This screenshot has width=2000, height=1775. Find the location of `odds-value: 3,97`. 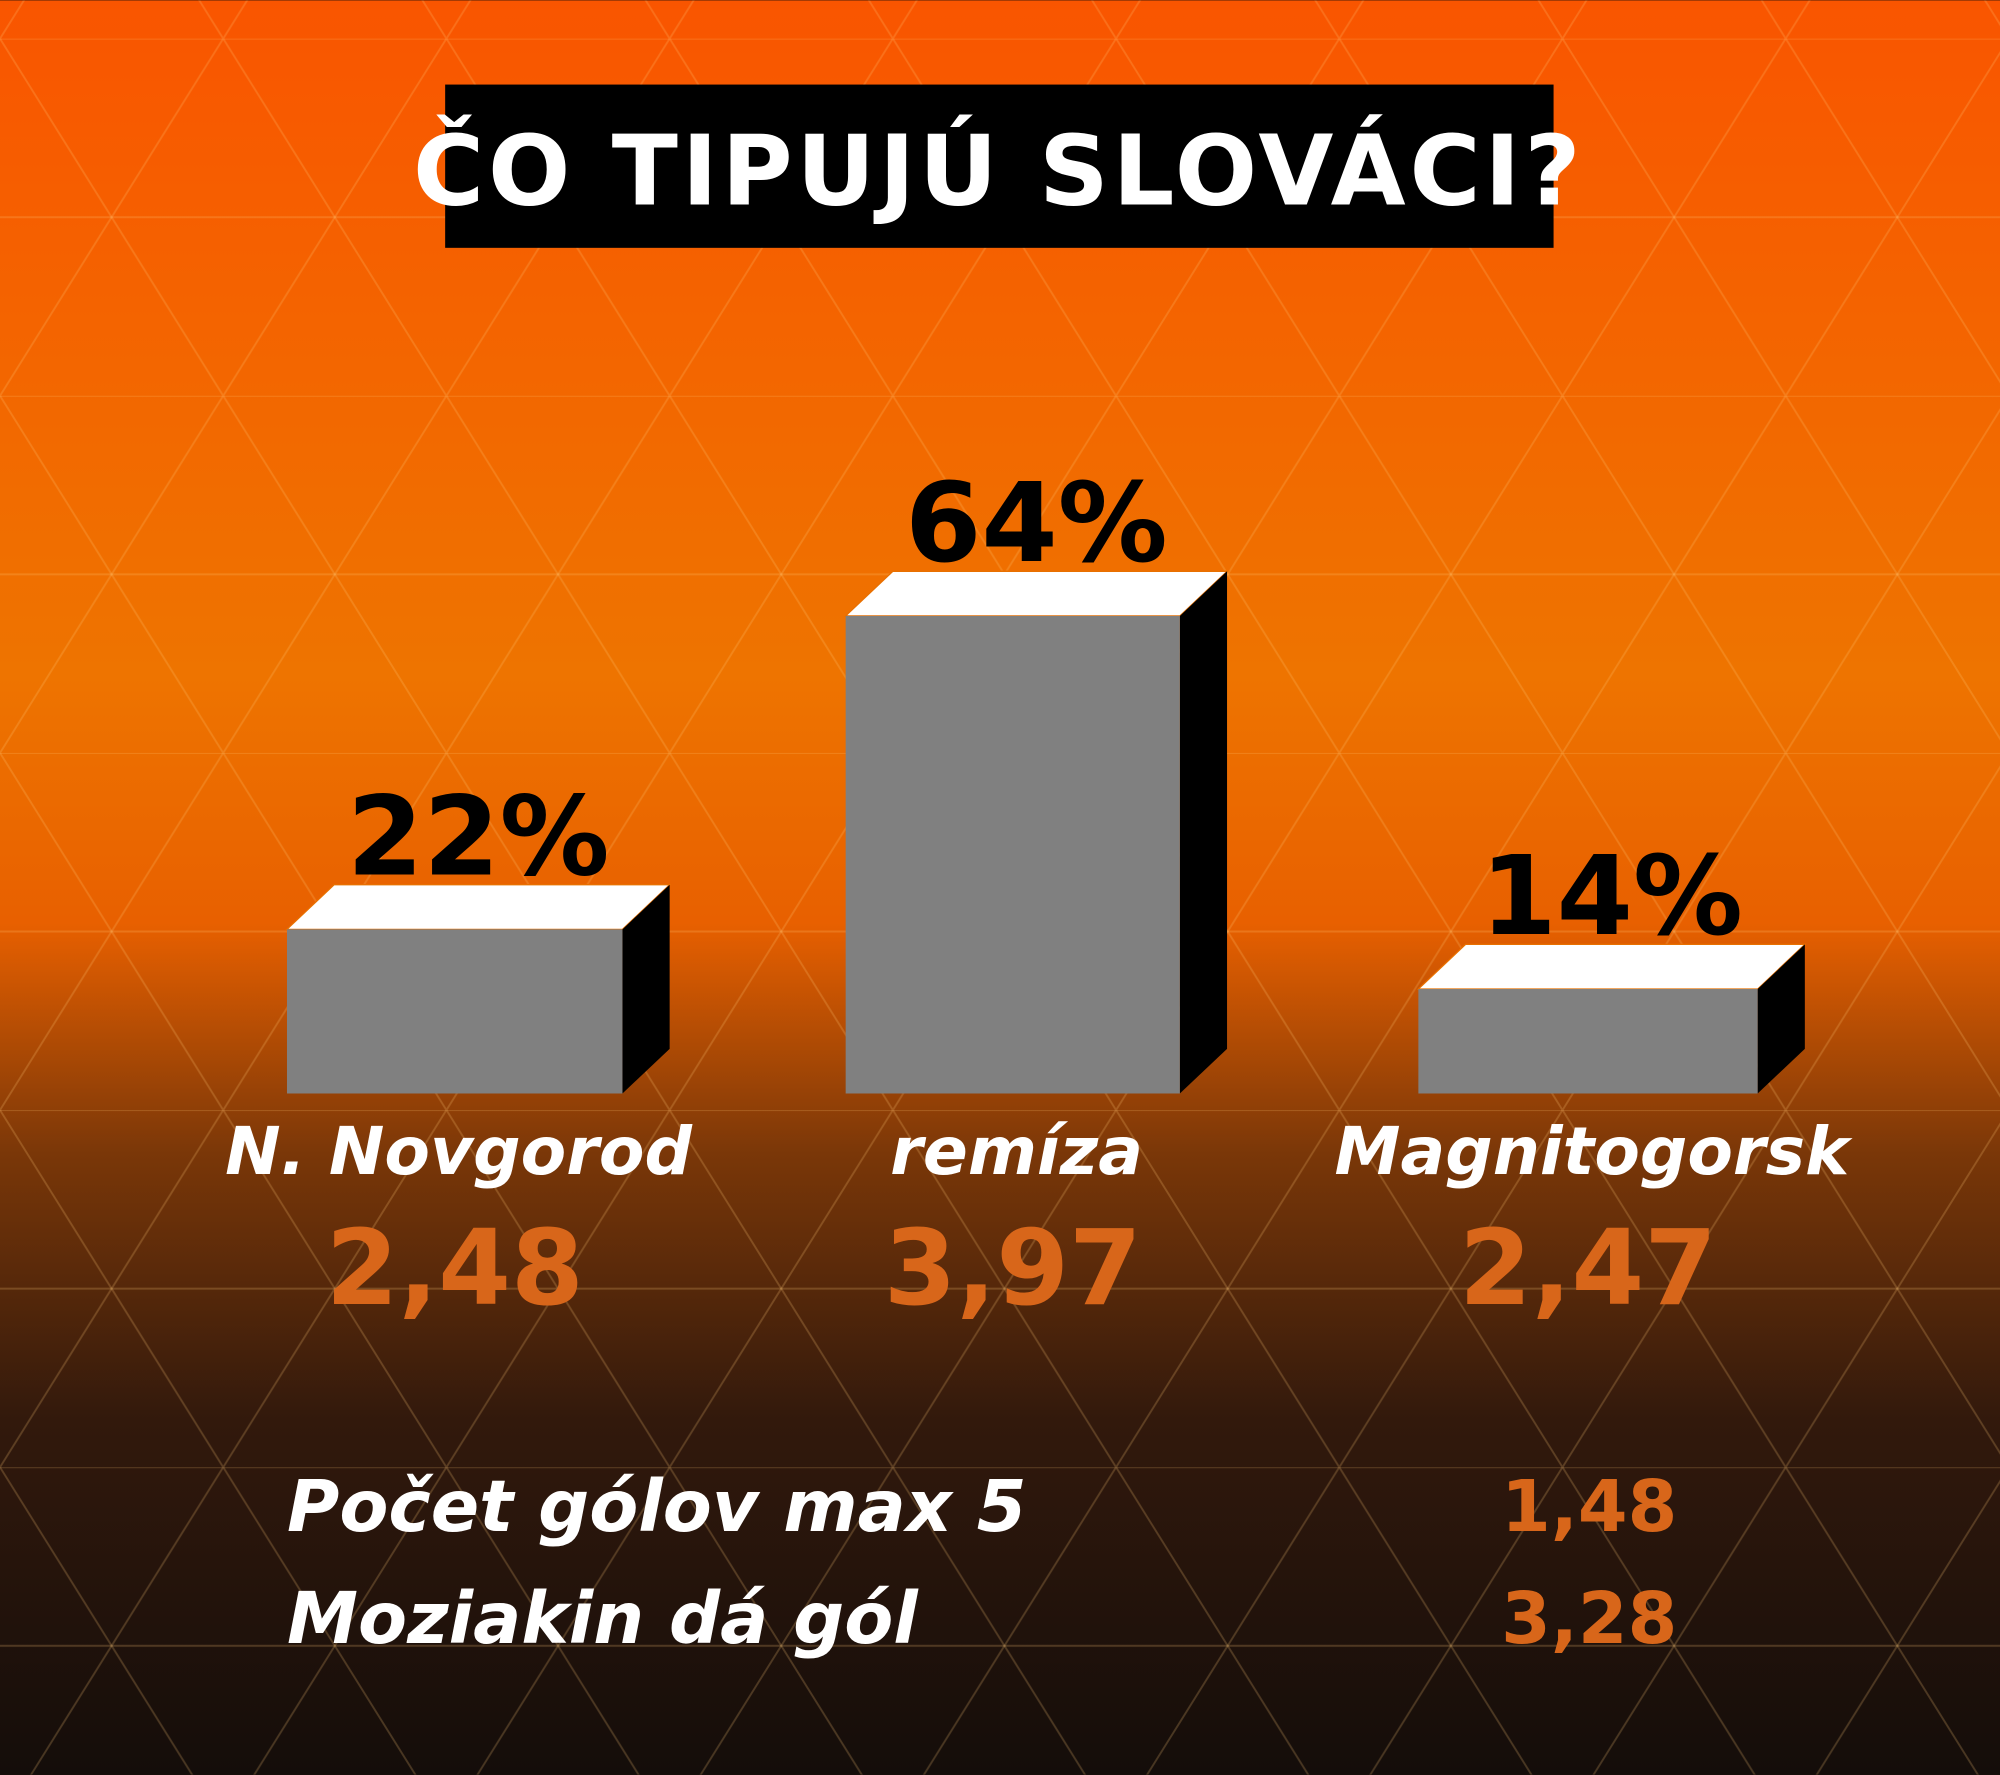

odds-value: 3,97 is located at coordinates (1013, 1268).